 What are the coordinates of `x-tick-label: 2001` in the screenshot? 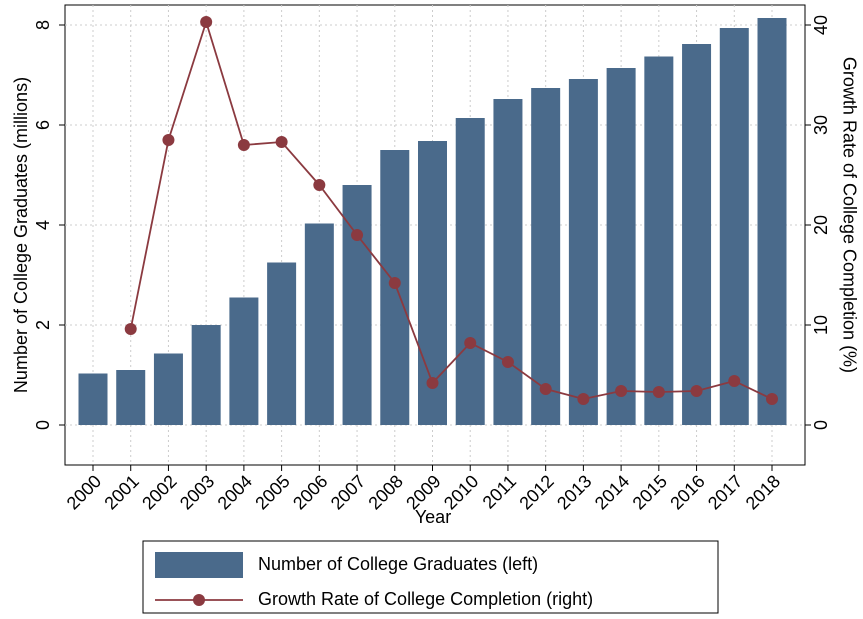 It's located at (121, 492).